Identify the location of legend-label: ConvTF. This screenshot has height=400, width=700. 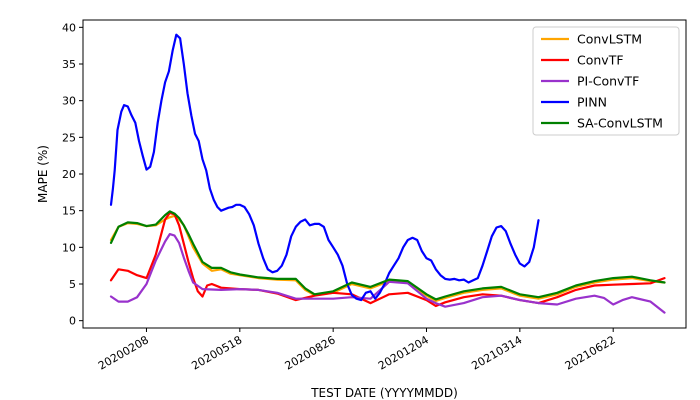
(600, 60).